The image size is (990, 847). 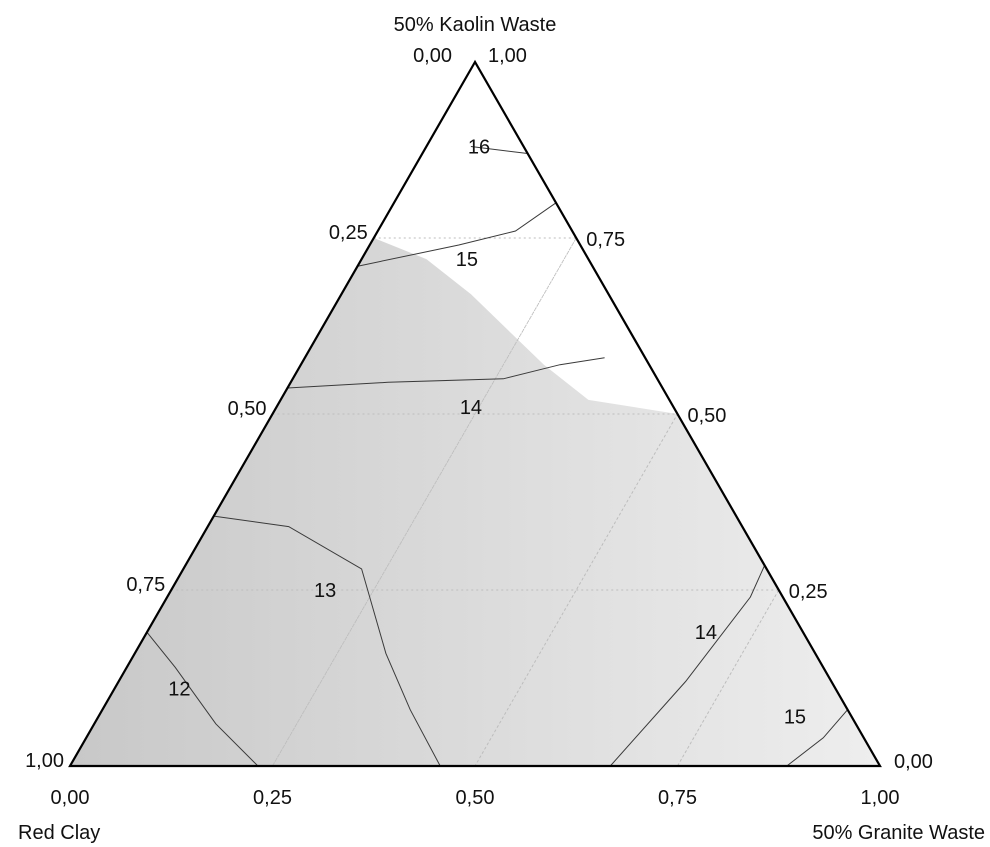 I want to click on vertex-label-top: 50% Kaolin Waste, so click(x=475, y=25).